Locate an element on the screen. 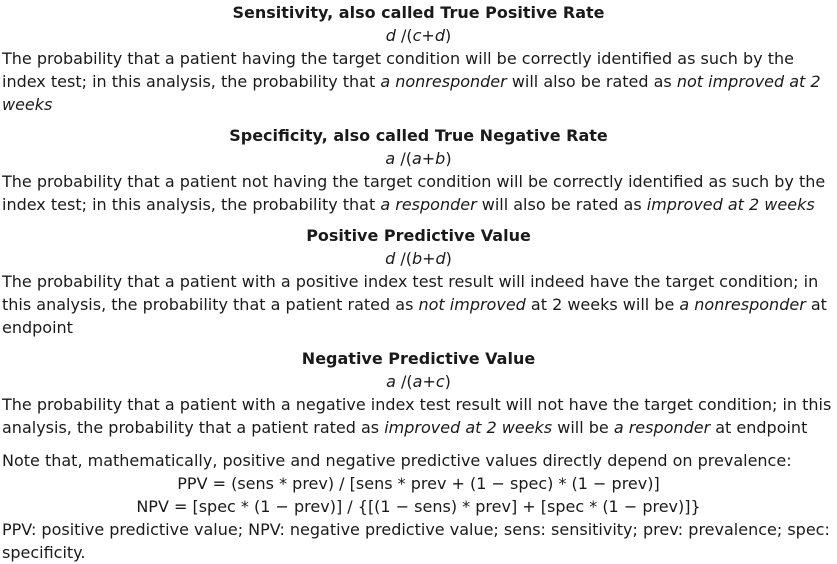  emphasized-text: not improved is located at coordinates (472, 304).